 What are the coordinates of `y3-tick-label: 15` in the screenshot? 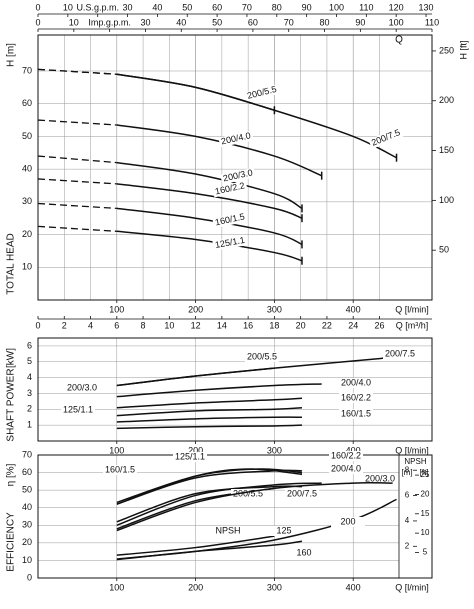 It's located at (425, 513).